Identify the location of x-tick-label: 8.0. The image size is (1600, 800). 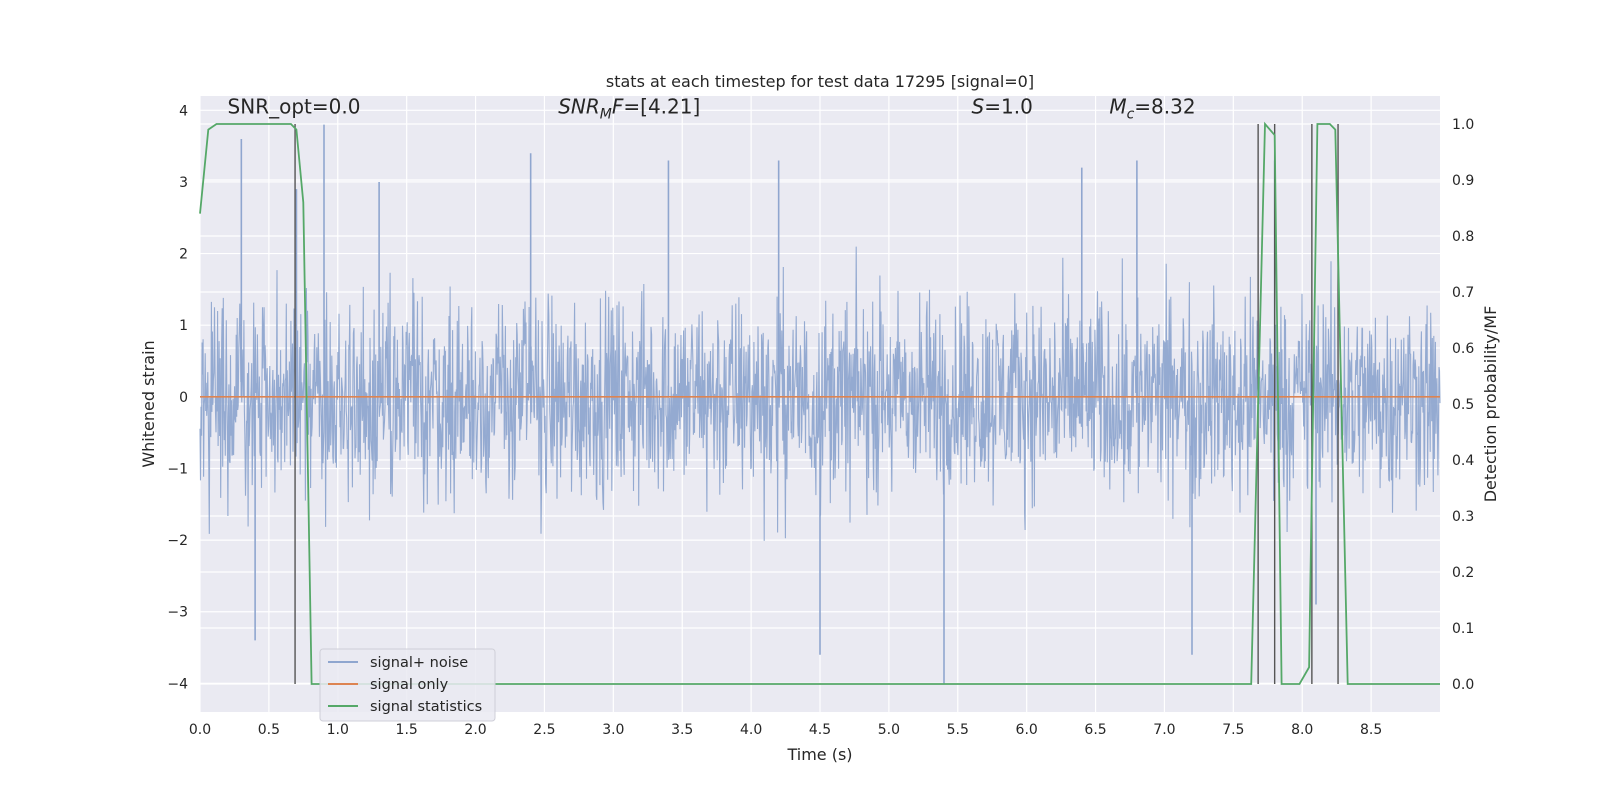
(1302, 730).